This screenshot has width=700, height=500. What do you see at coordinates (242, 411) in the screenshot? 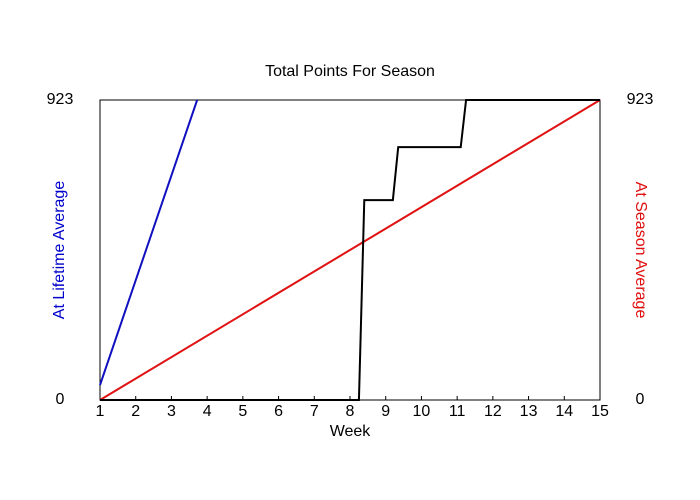
I see `x-tick-label: 5` at bounding box center [242, 411].